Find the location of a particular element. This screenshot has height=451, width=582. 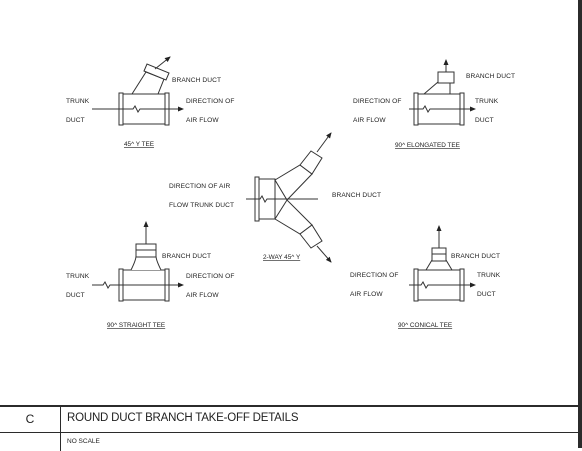

y-tee-trunk-label-2: DUCT is located at coordinates (75, 120).